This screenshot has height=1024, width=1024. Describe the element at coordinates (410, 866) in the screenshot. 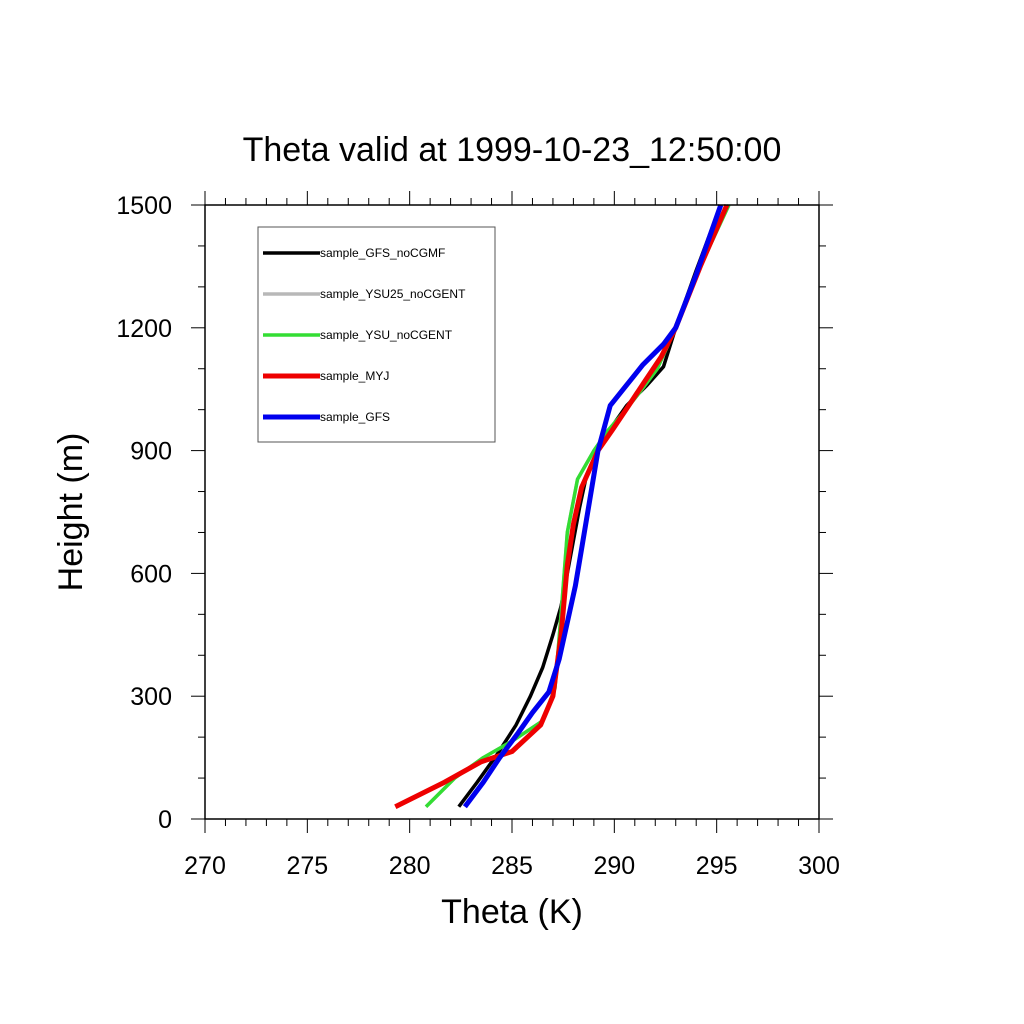

I see `x-tick-label: 280` at that location.